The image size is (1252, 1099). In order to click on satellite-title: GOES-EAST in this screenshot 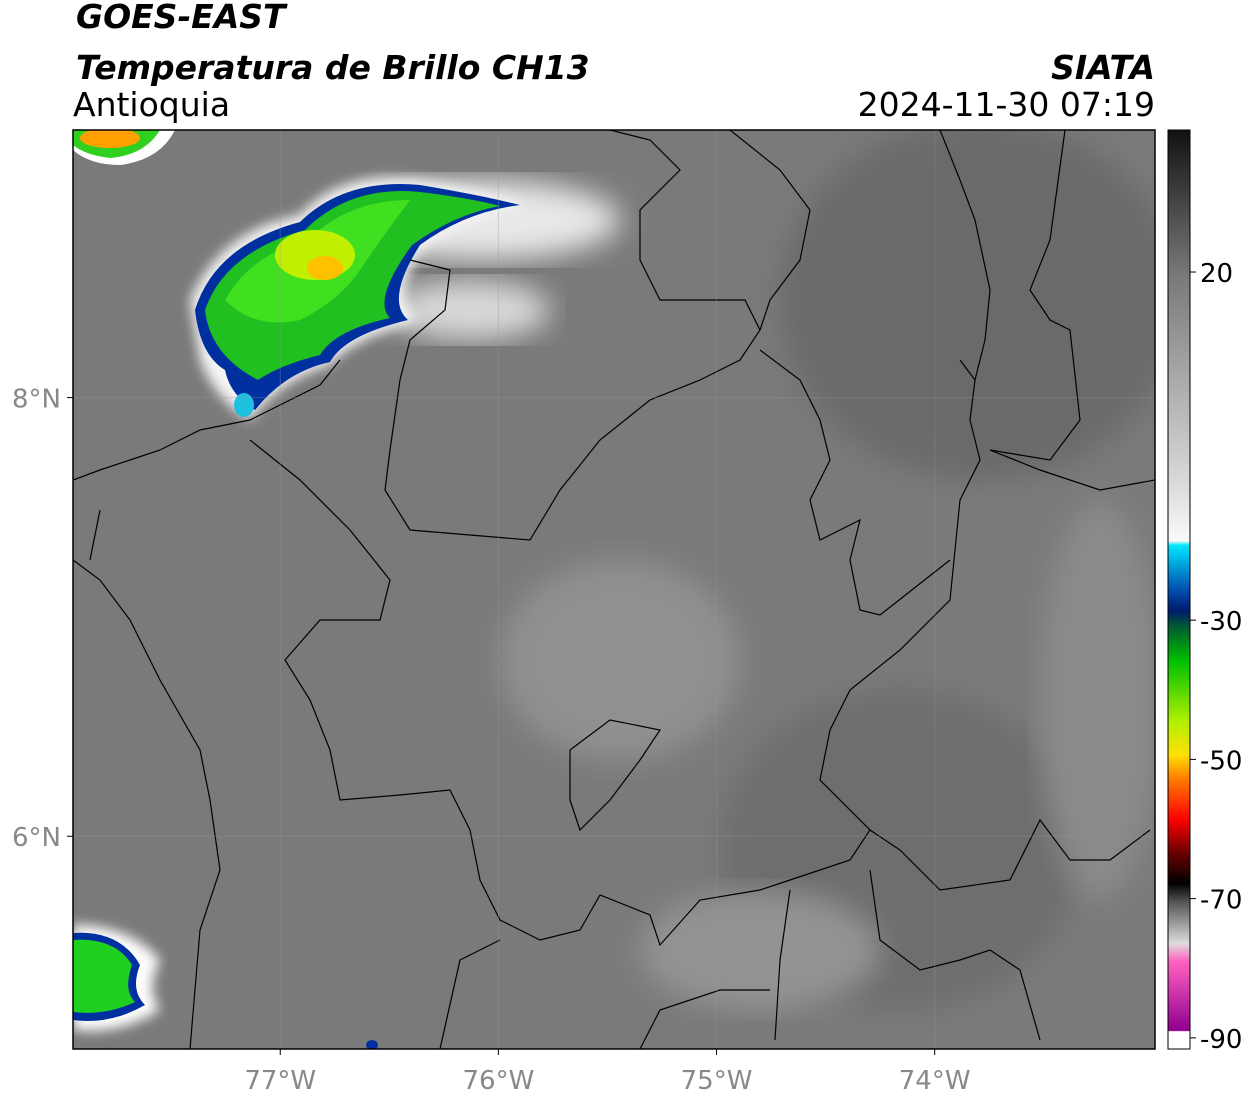, I will do `click(182, 18)`.